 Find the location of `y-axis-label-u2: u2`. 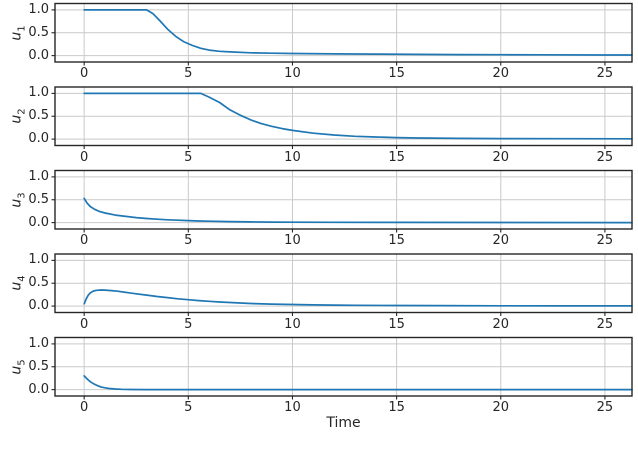

y-axis-label-u2: u2 is located at coordinates (18, 116).